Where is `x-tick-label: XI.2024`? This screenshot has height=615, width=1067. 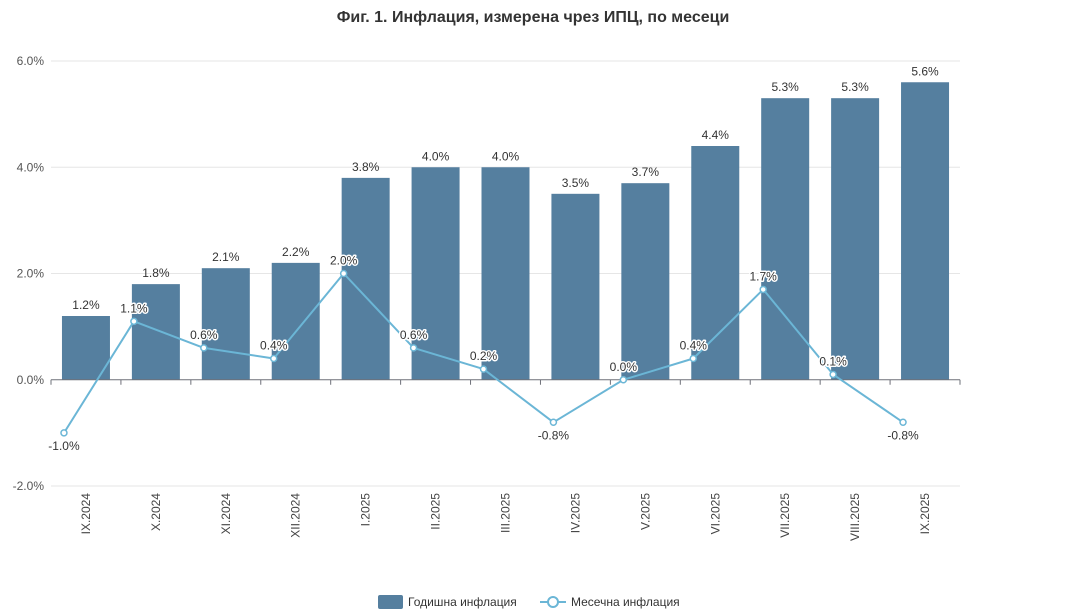 x-tick-label: XI.2024 is located at coordinates (226, 514).